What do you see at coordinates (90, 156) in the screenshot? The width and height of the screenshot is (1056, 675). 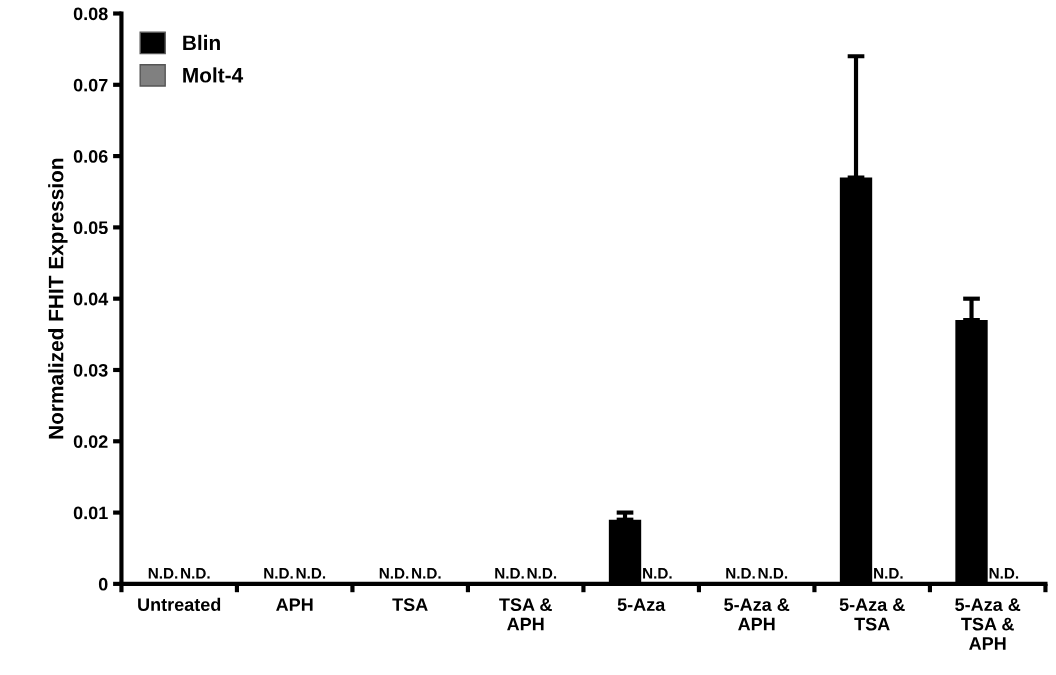 I see `y-tick-label: 0.06` at bounding box center [90, 156].